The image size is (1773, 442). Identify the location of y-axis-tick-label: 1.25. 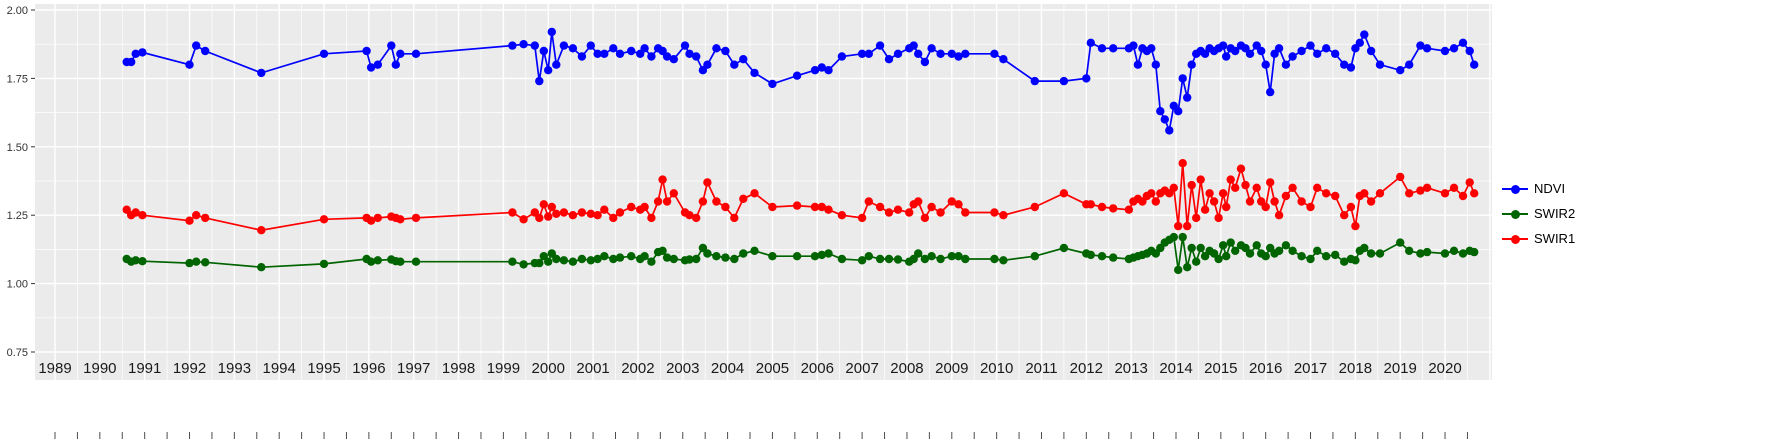
(17, 216).